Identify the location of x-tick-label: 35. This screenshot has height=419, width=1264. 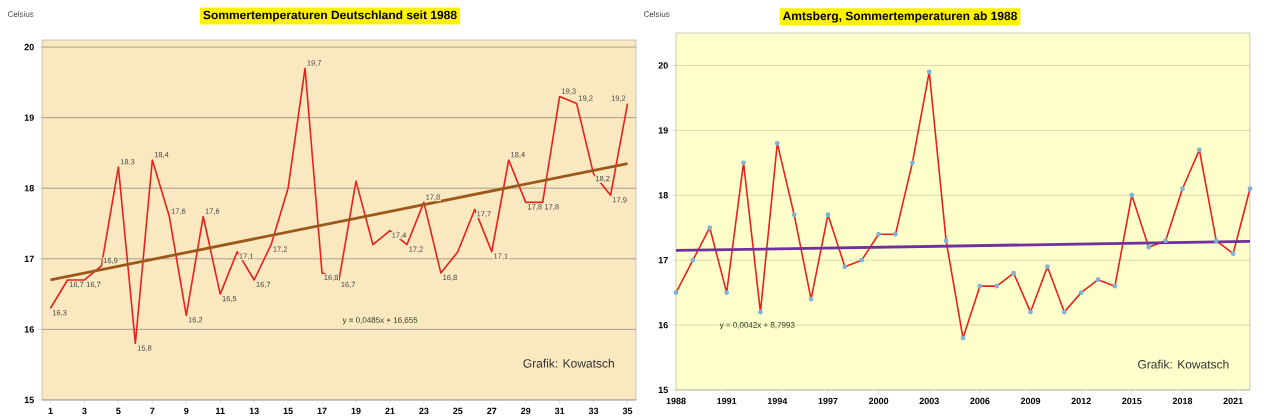
(627, 411).